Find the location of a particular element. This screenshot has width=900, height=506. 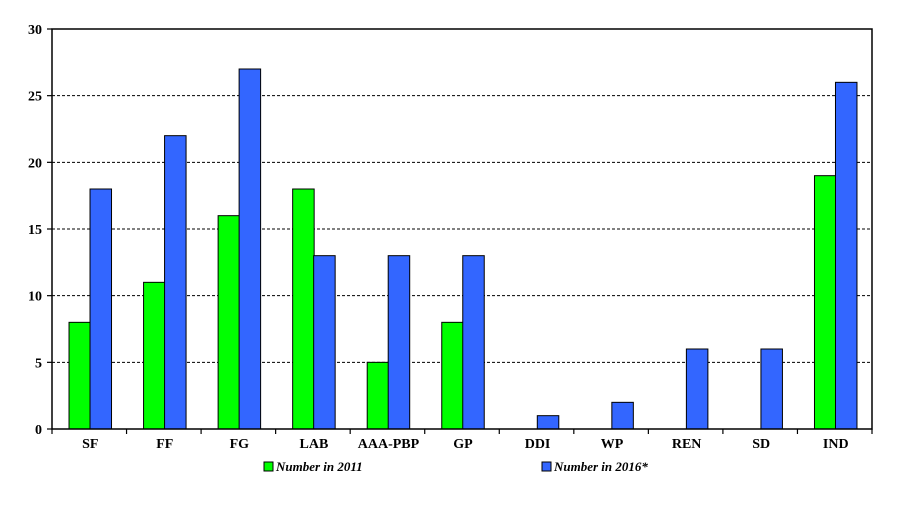

bar-2016-ind is located at coordinates (846, 255).